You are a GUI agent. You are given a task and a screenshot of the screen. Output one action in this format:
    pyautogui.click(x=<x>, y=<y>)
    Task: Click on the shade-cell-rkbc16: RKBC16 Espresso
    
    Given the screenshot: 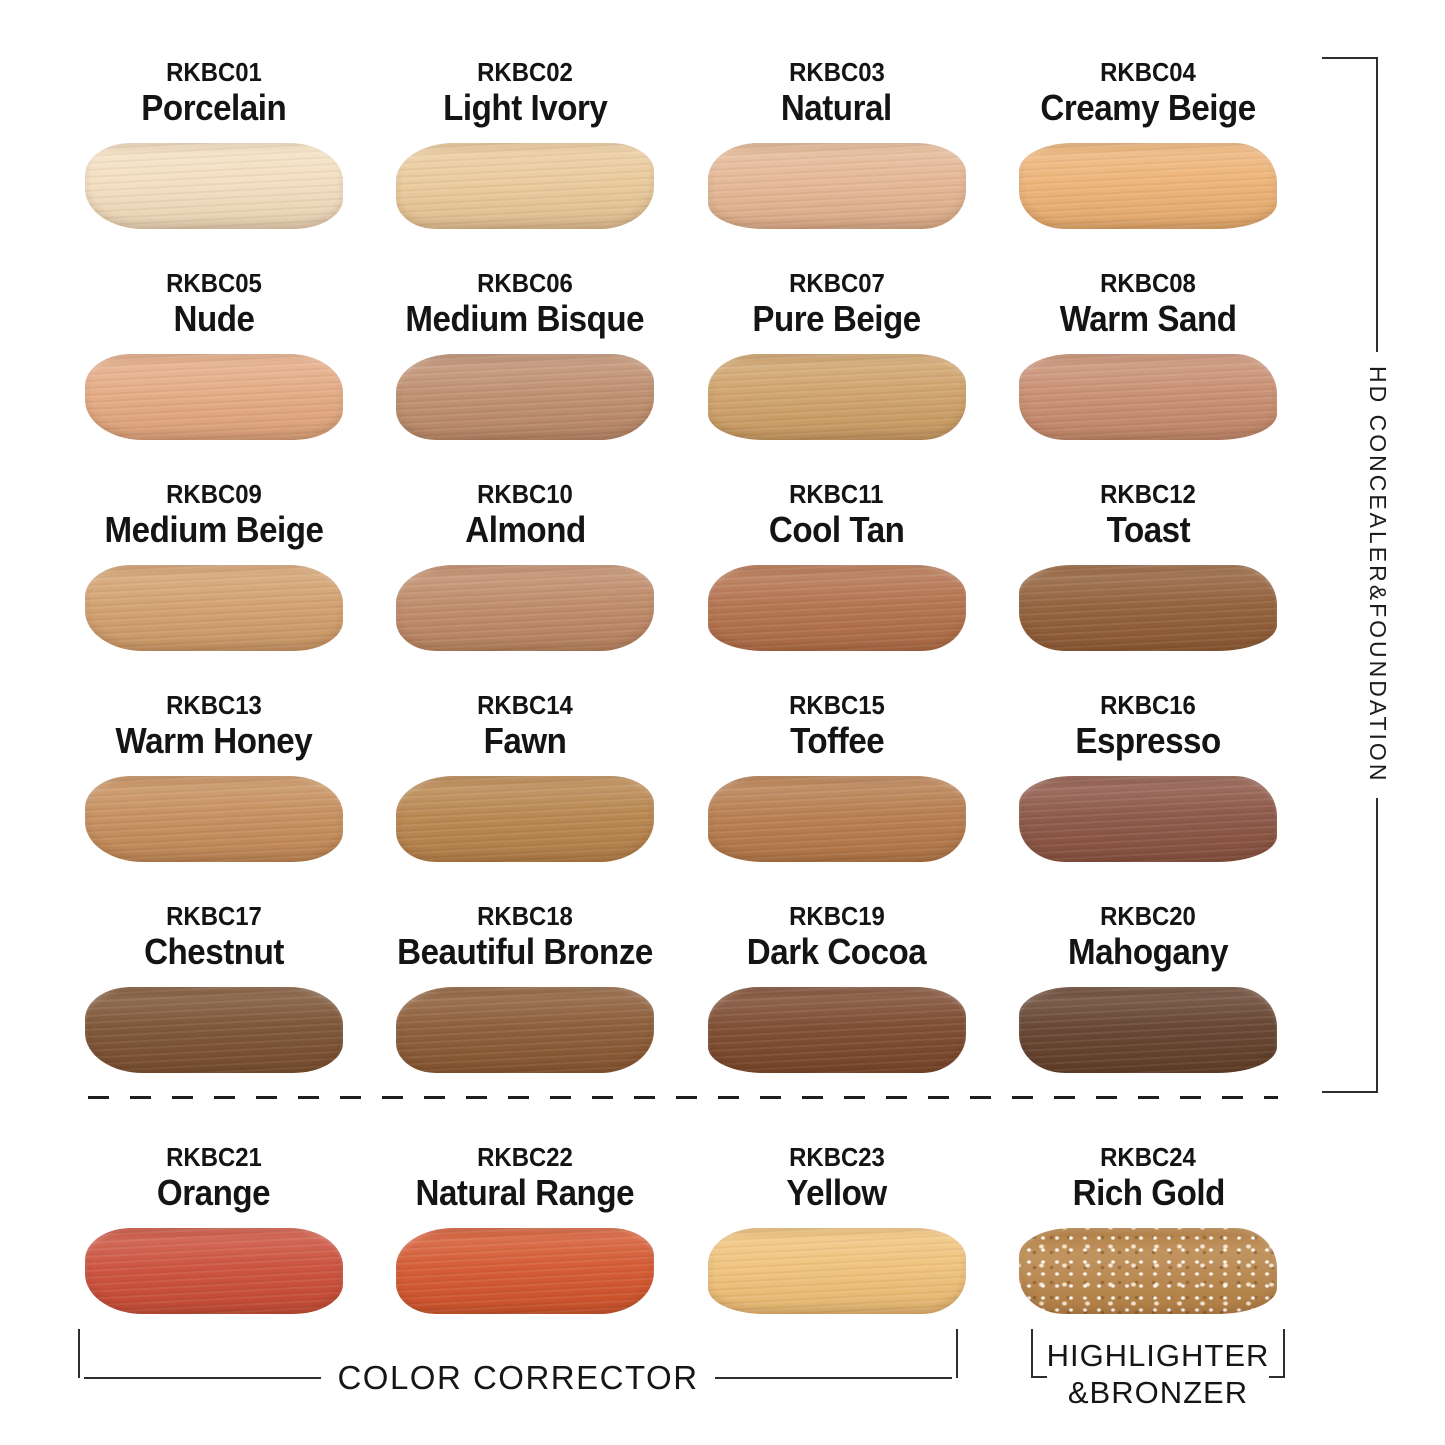 What is the action you would take?
    pyautogui.click(x=1149, y=776)
    